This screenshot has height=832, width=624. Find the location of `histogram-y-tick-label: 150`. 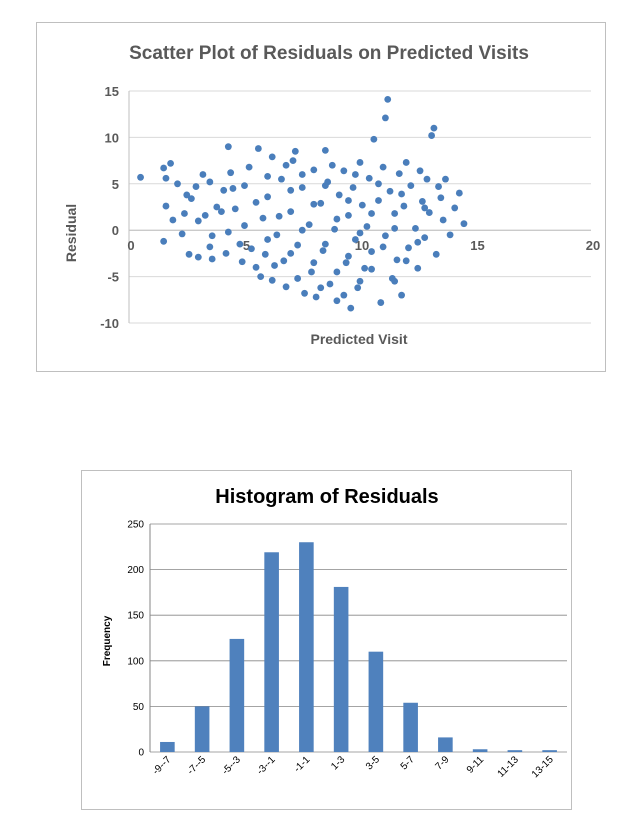

histogram-y-tick-label: 150 is located at coordinates (135, 616).